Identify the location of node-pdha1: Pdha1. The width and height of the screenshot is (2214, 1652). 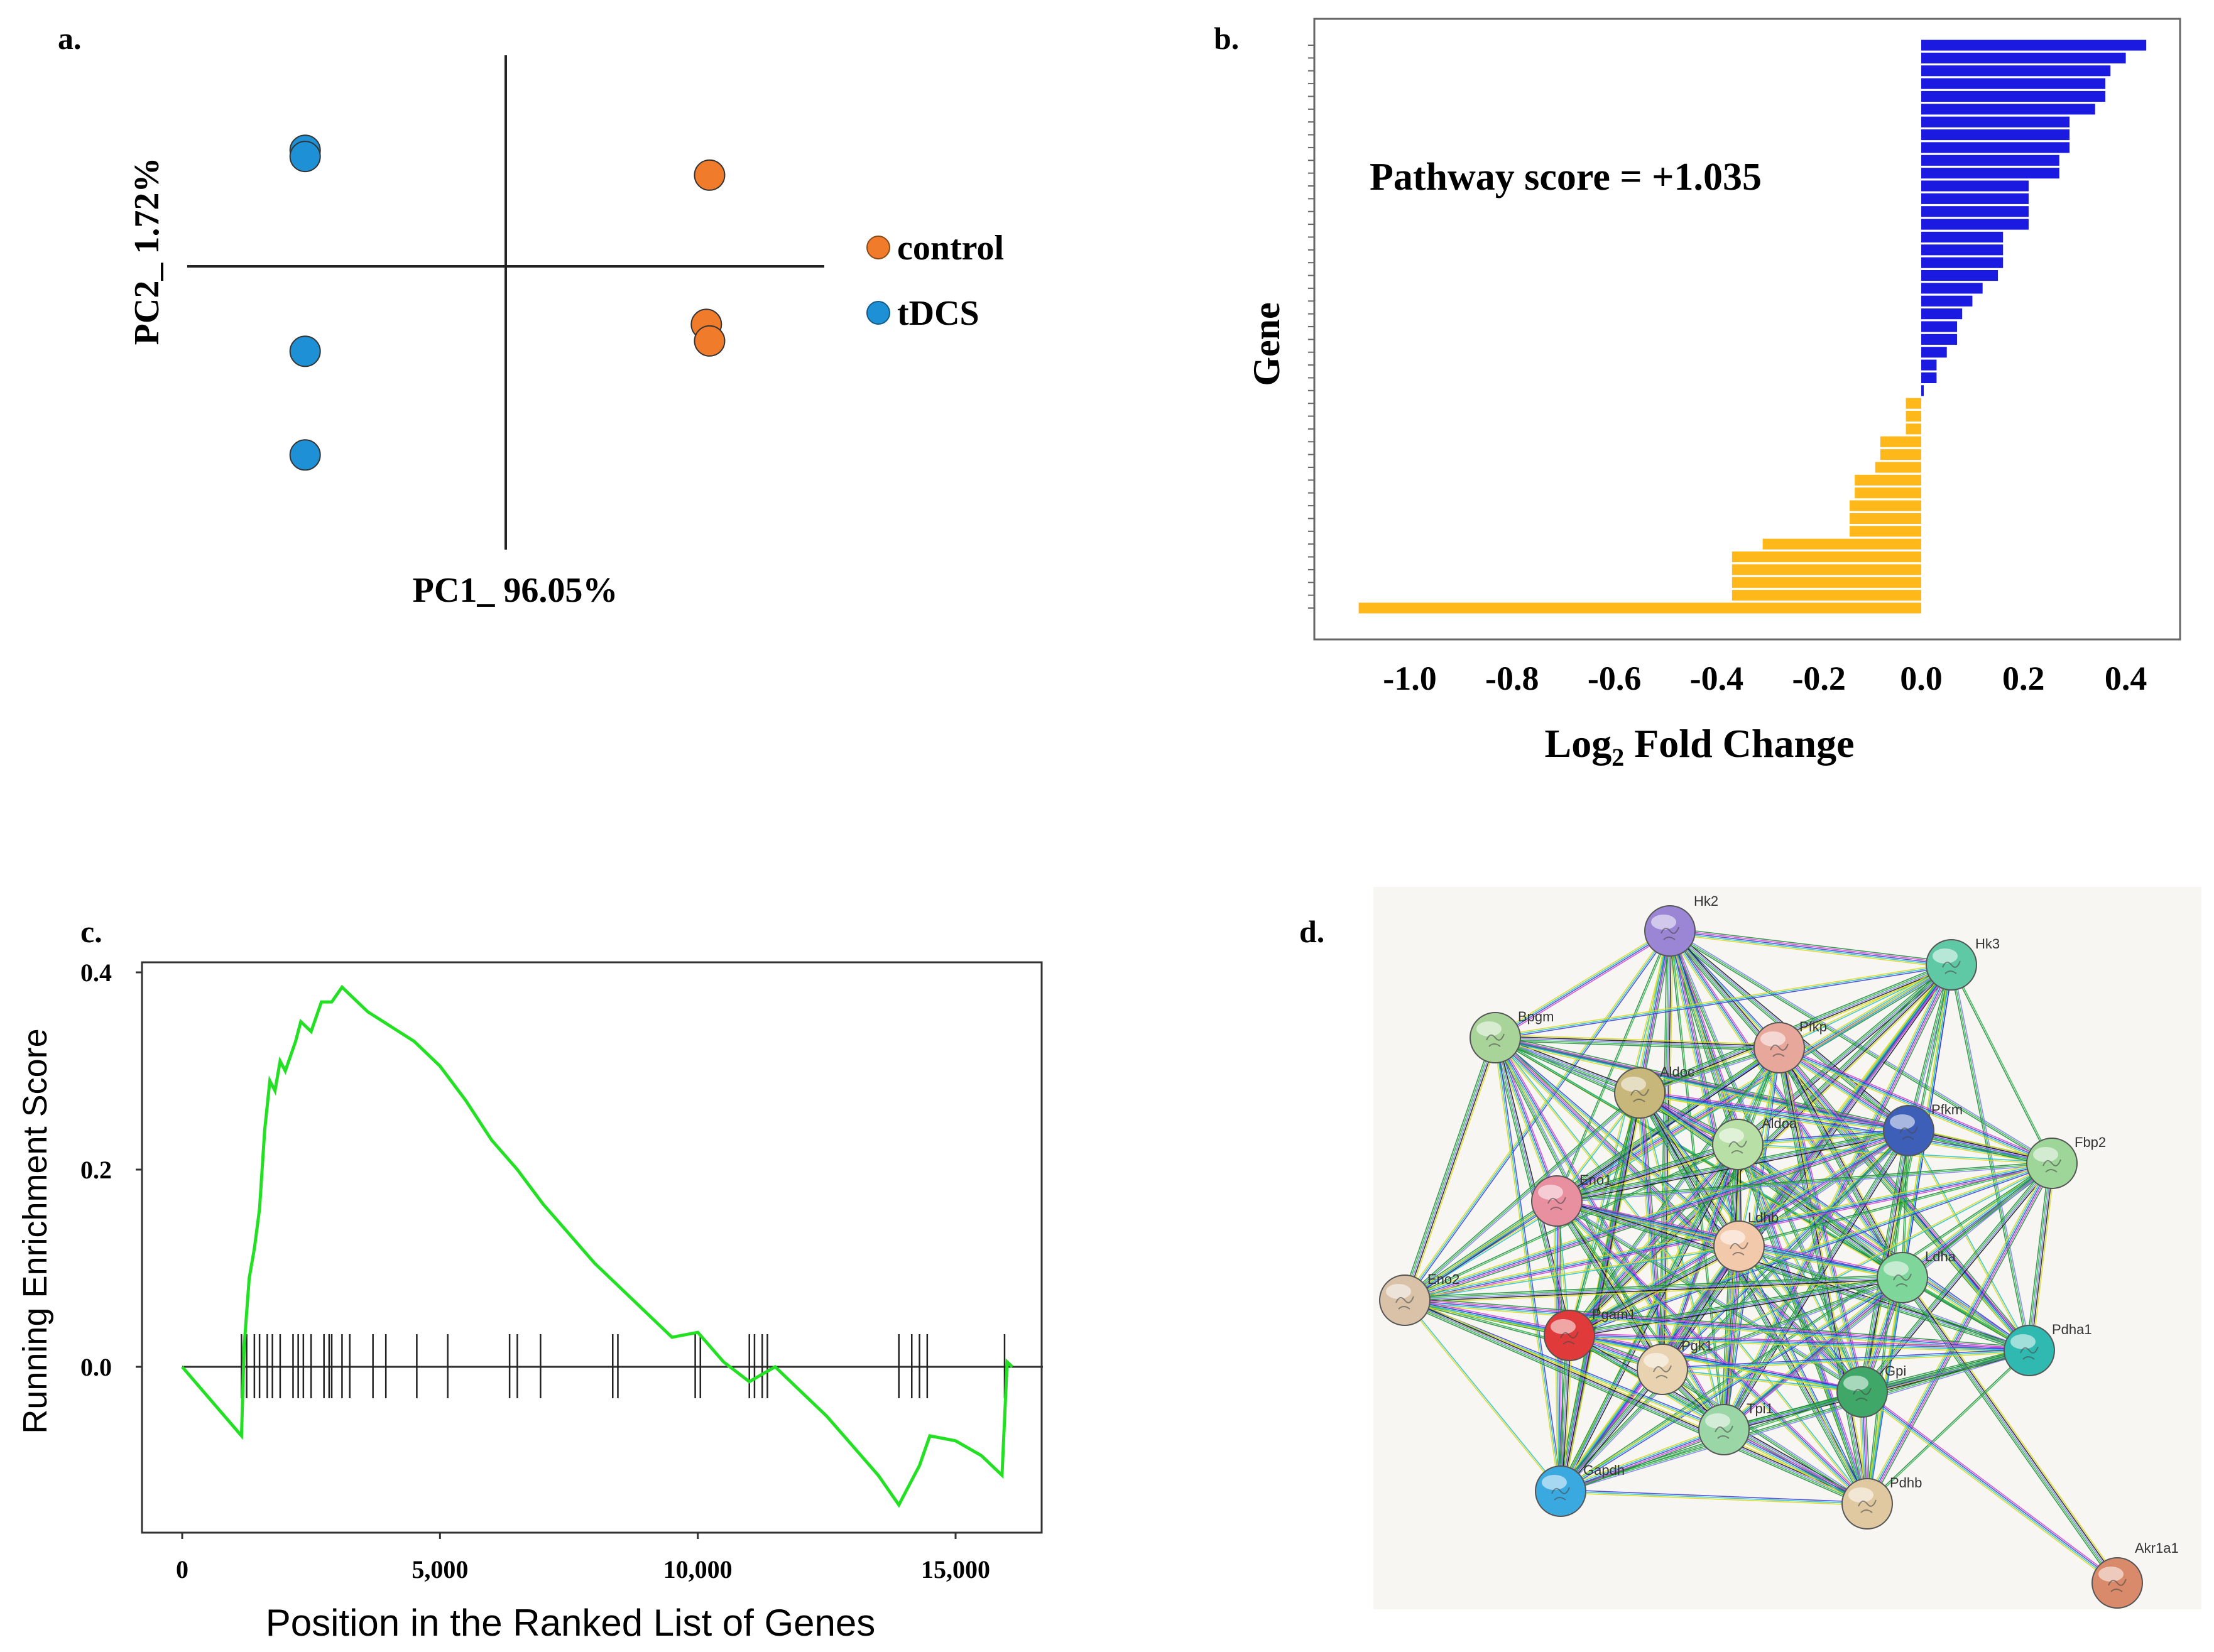
(2048, 1349).